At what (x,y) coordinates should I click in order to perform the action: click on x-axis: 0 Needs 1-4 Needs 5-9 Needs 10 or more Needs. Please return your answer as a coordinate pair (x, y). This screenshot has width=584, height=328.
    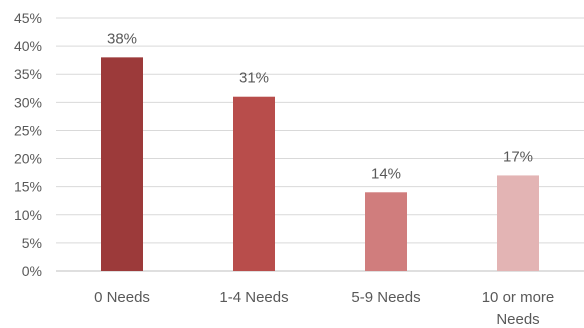
    Looking at the image, I should click on (324, 308).